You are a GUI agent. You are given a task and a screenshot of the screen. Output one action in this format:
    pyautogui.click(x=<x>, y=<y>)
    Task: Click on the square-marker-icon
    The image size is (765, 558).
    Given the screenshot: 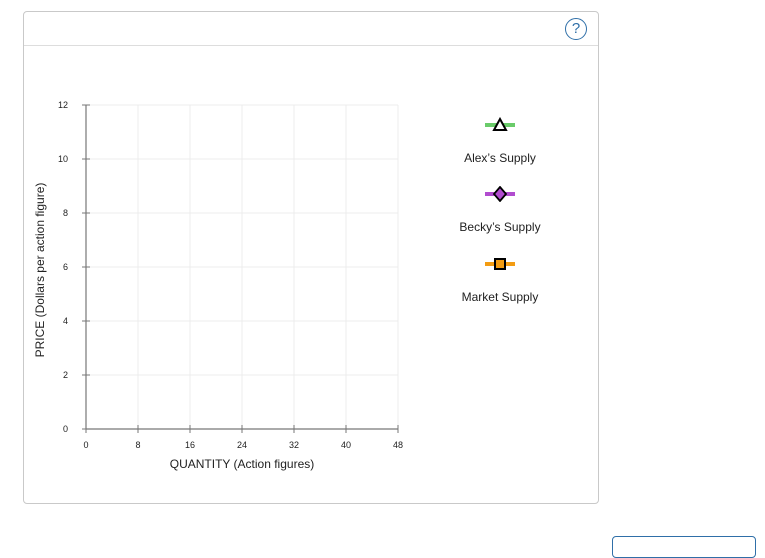 What is the action you would take?
    pyautogui.click(x=500, y=264)
    